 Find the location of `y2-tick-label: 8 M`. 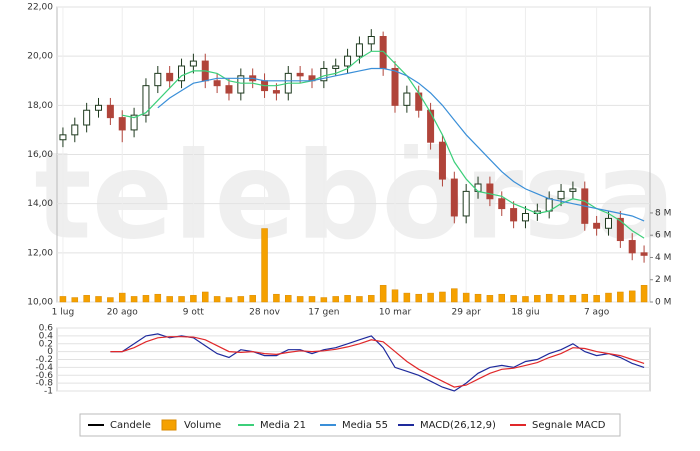

y2-tick-label: 8 M is located at coordinates (663, 213).